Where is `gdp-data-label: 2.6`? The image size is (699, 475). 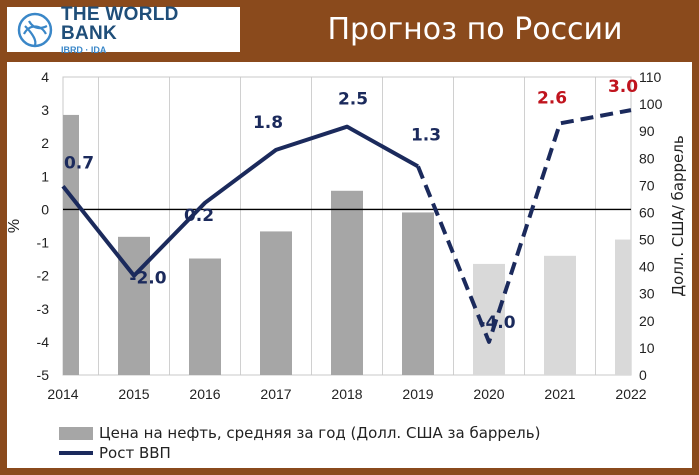 gdp-data-label: 2.6 is located at coordinates (552, 98).